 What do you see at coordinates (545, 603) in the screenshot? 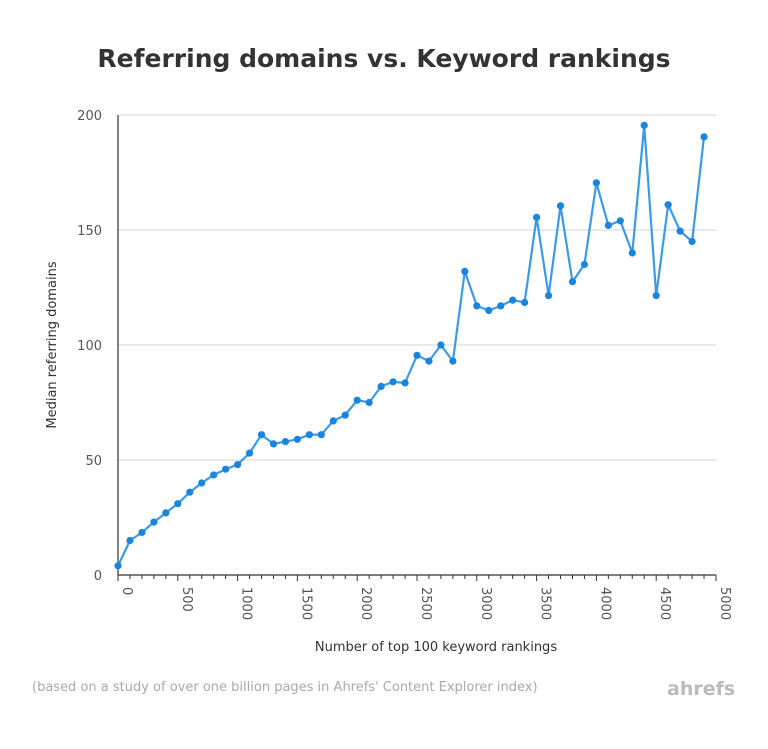
I see `x-tick-label: 3500` at bounding box center [545, 603].